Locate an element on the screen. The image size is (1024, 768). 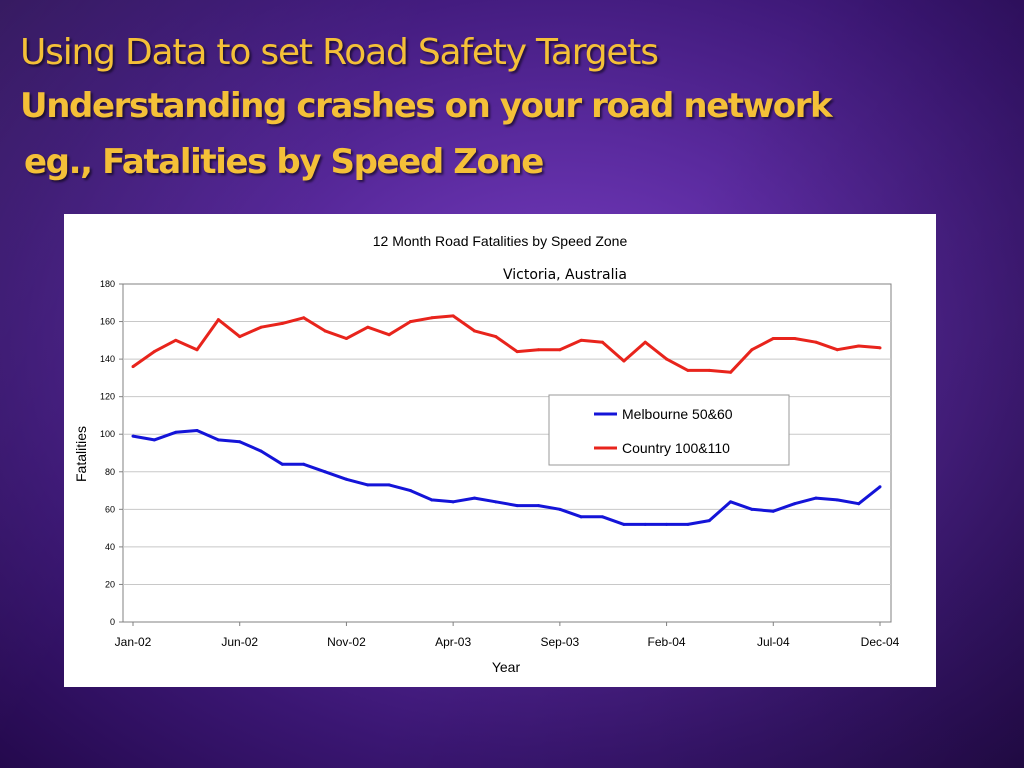
y-axis-ticks: 0 20 40 60 80 100 120 140 160 180 is located at coordinates (111, 453).